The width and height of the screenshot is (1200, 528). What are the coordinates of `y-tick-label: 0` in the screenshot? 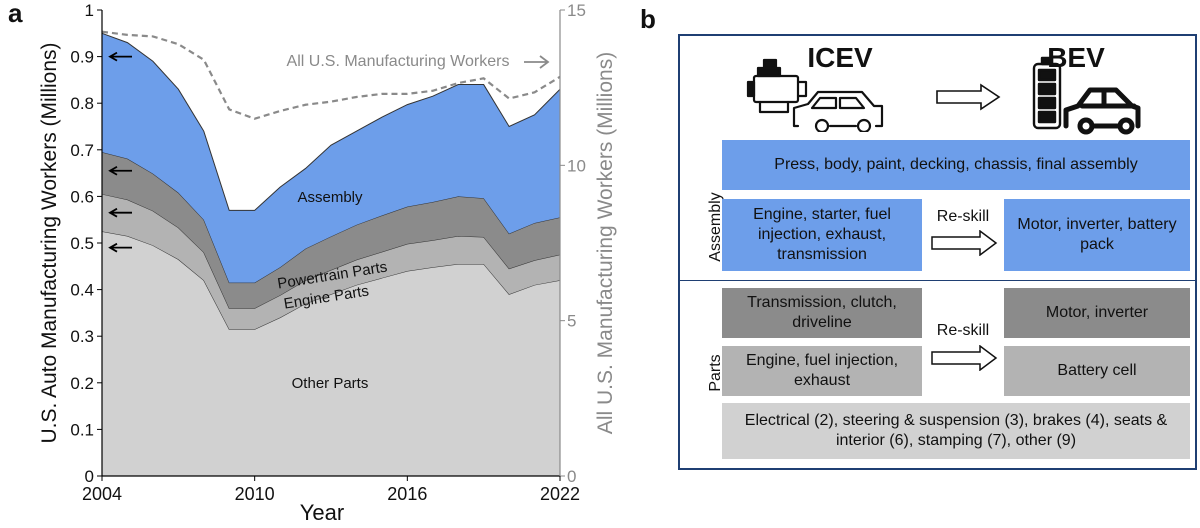 It's located at (89, 476).